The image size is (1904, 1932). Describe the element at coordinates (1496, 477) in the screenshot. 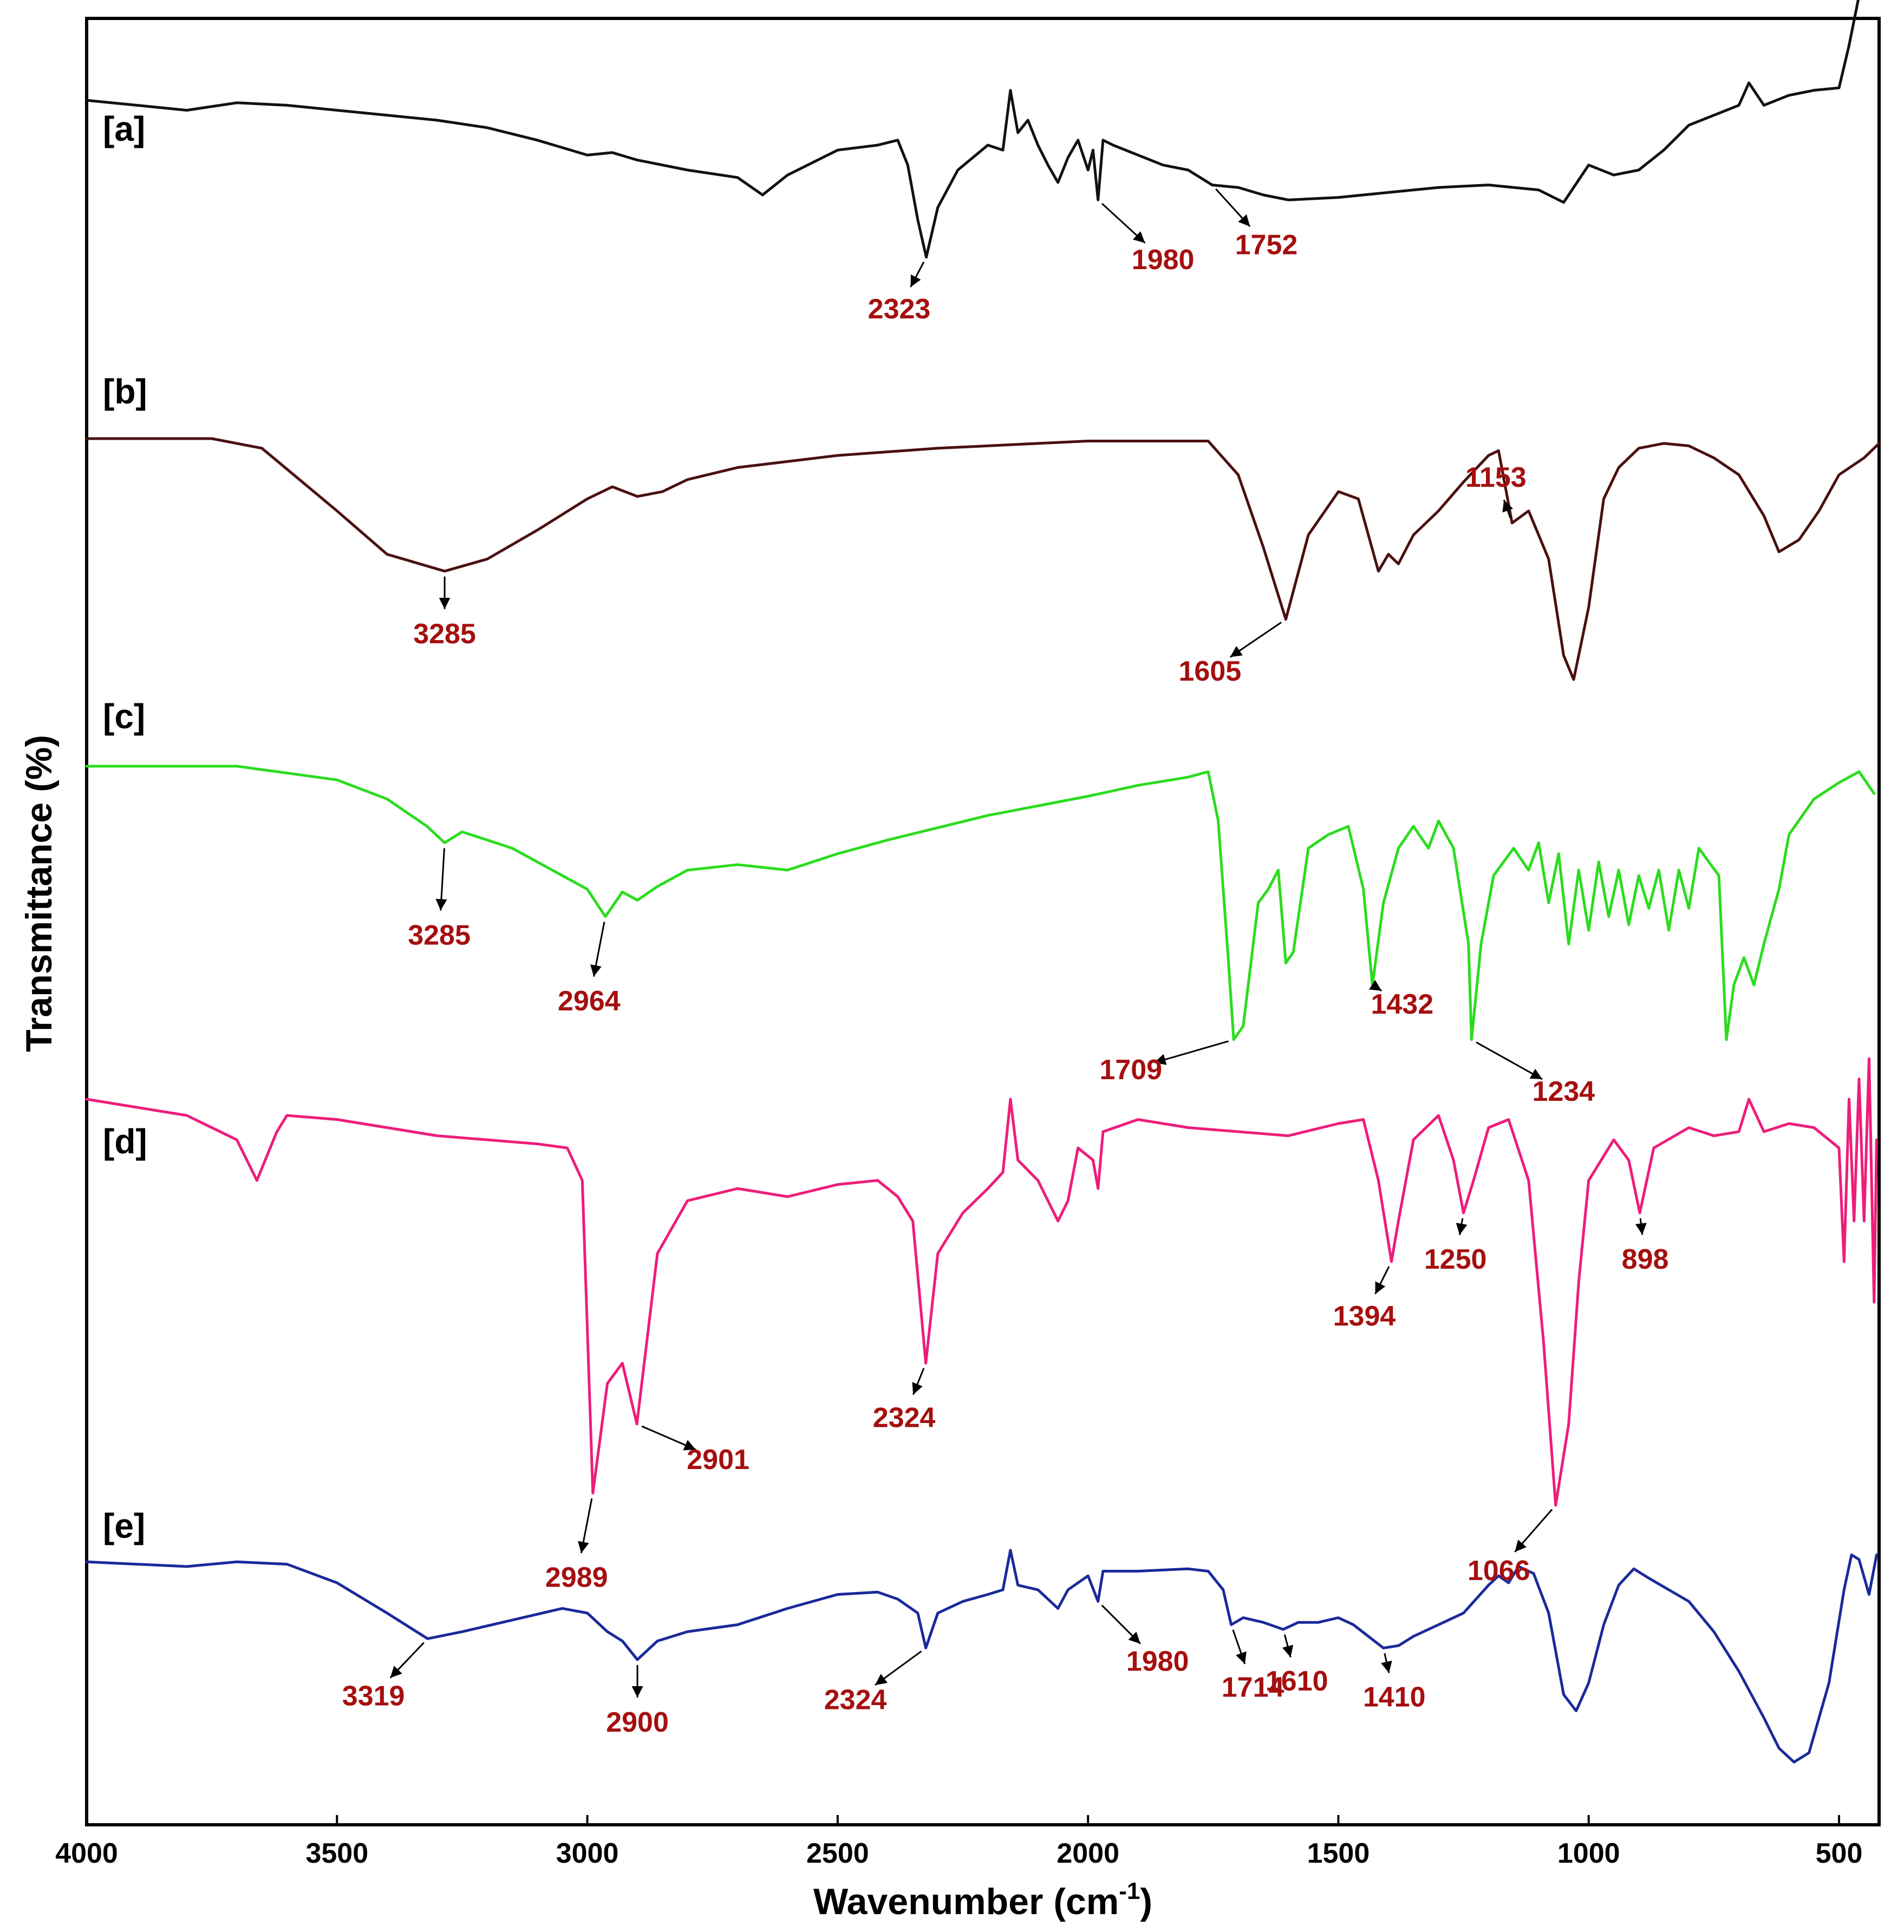

I see `peak-label: 1153` at that location.